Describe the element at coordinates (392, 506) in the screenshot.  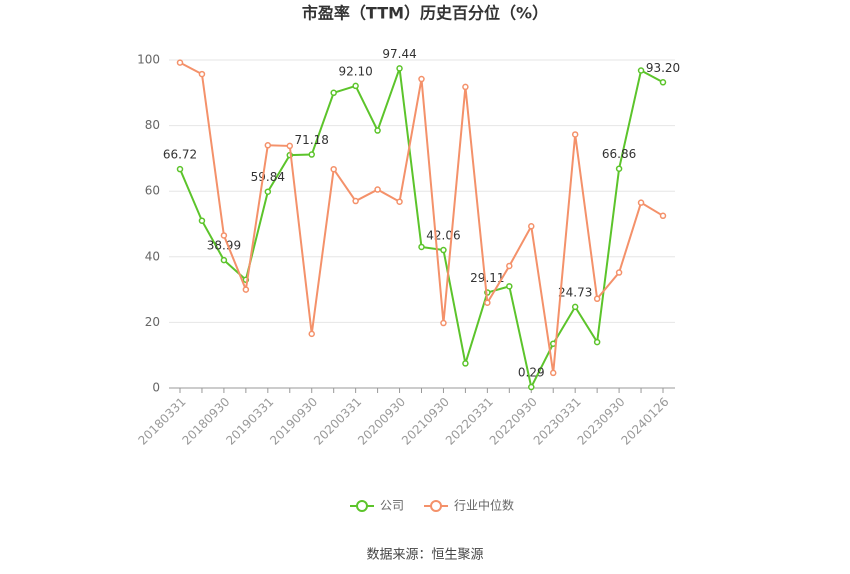
I see `legend-label: 公司` at that location.